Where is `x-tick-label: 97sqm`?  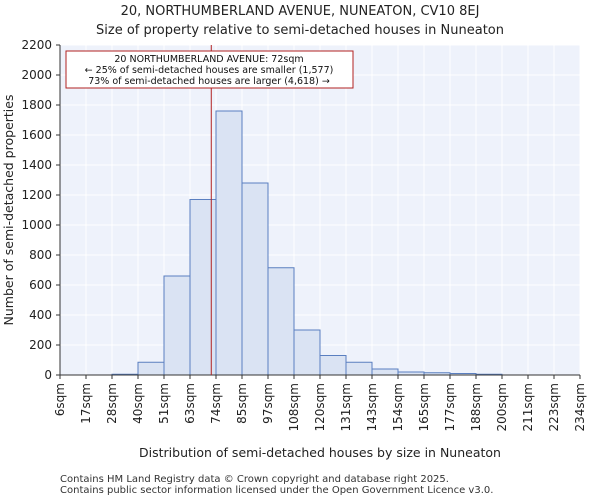 x-tick-label: 97sqm is located at coordinates (268, 403).